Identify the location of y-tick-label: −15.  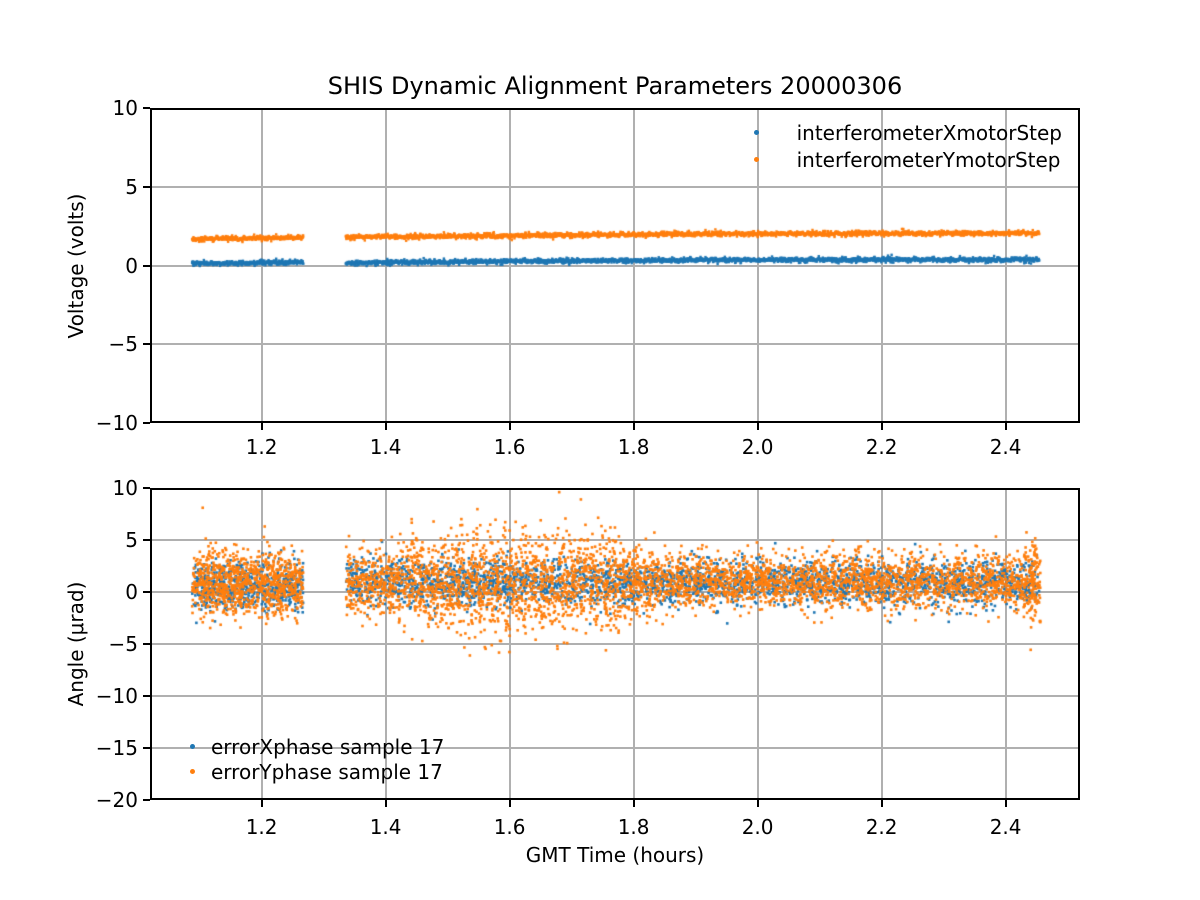
(116, 748).